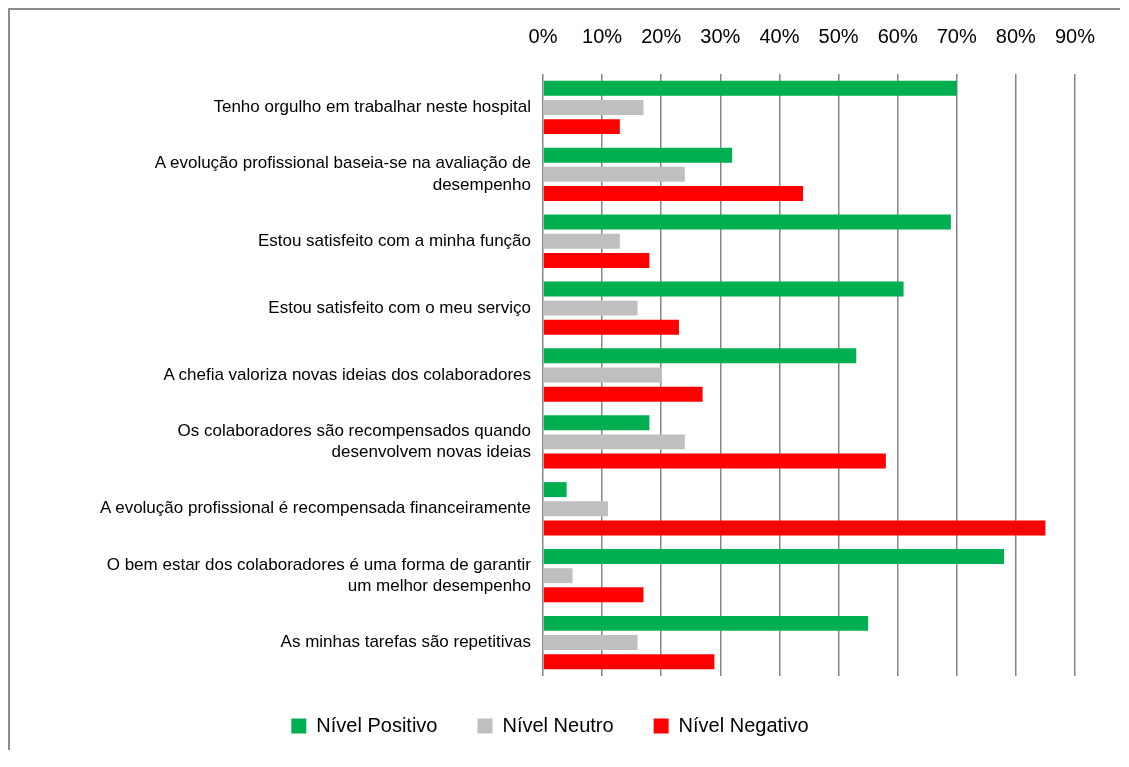  What do you see at coordinates (354, 441) in the screenshot?
I see `y-tick-label: Os colaboradores são recompensados quando desenvolvem novas ideias` at bounding box center [354, 441].